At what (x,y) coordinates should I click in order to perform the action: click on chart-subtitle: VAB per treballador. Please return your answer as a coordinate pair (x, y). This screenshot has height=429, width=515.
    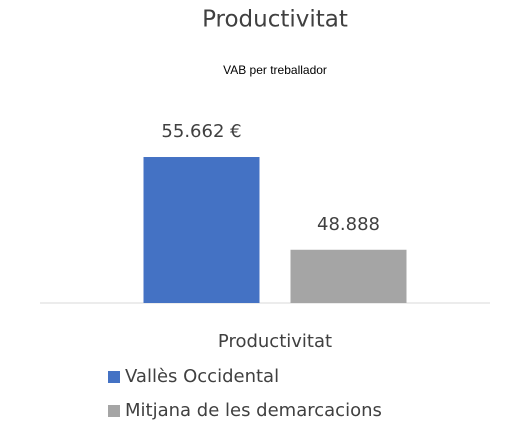
    Looking at the image, I should click on (275, 70).